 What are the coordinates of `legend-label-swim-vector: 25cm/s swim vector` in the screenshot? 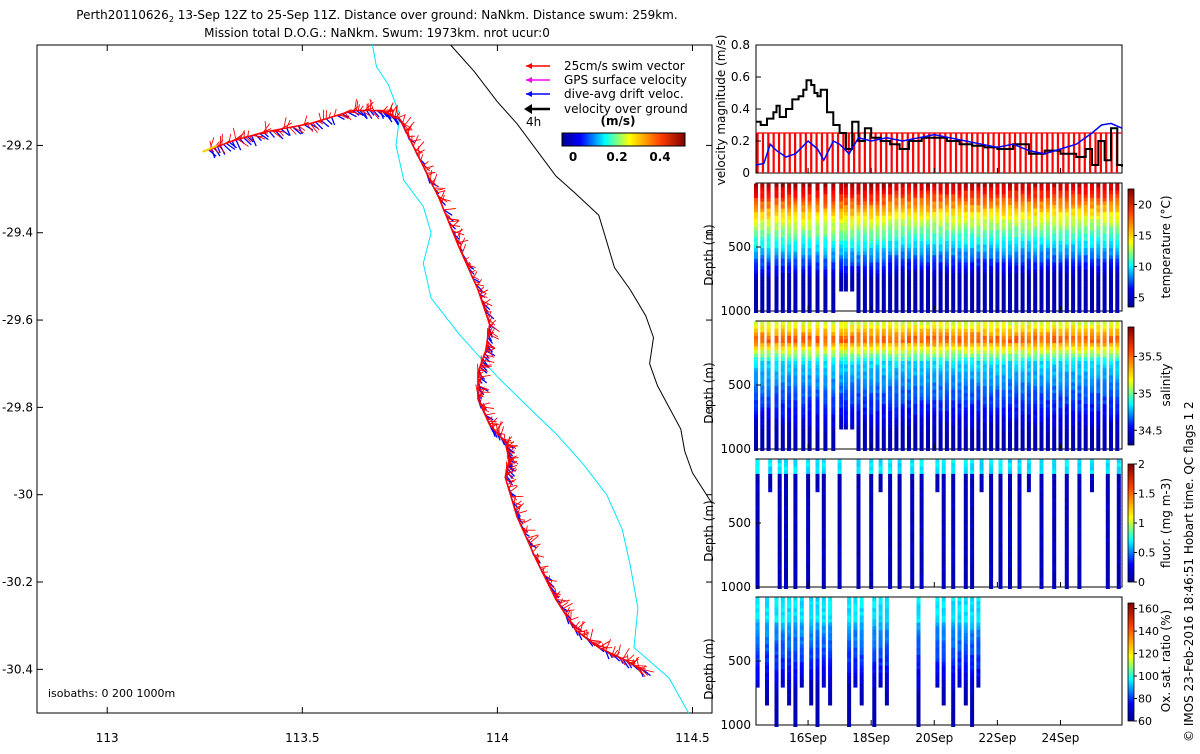 It's located at (624, 66).